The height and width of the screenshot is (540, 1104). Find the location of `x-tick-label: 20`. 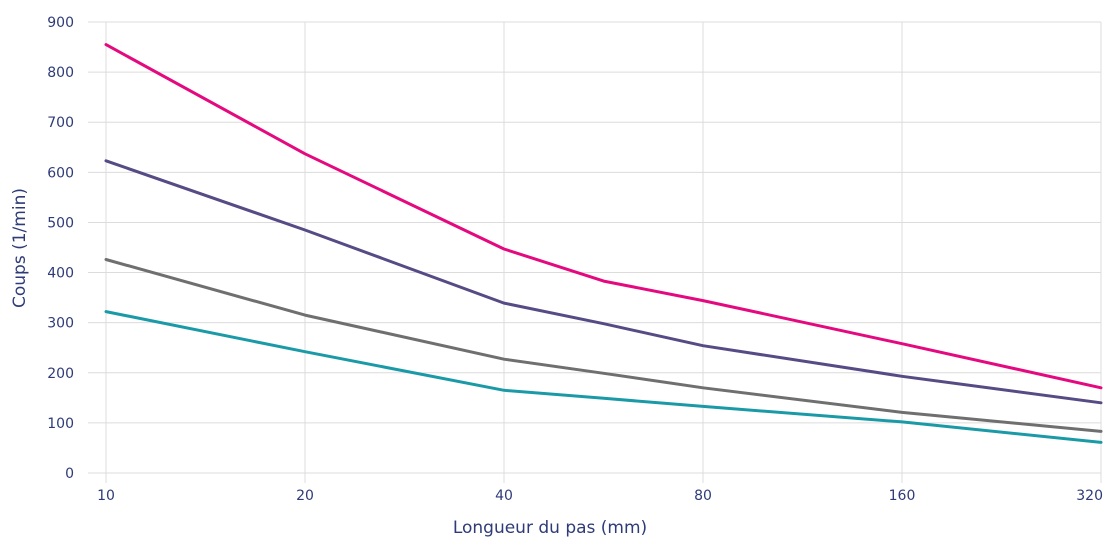

x-tick-label: 20 is located at coordinates (305, 496).